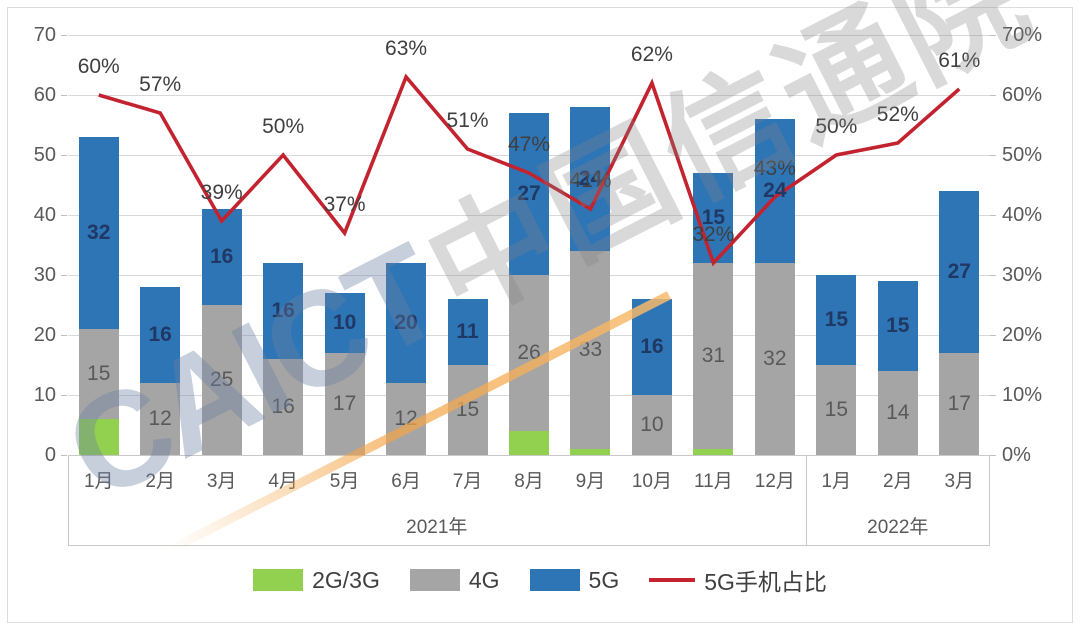 The image size is (1080, 630). I want to click on line-percent-label: 41%, so click(590, 180).